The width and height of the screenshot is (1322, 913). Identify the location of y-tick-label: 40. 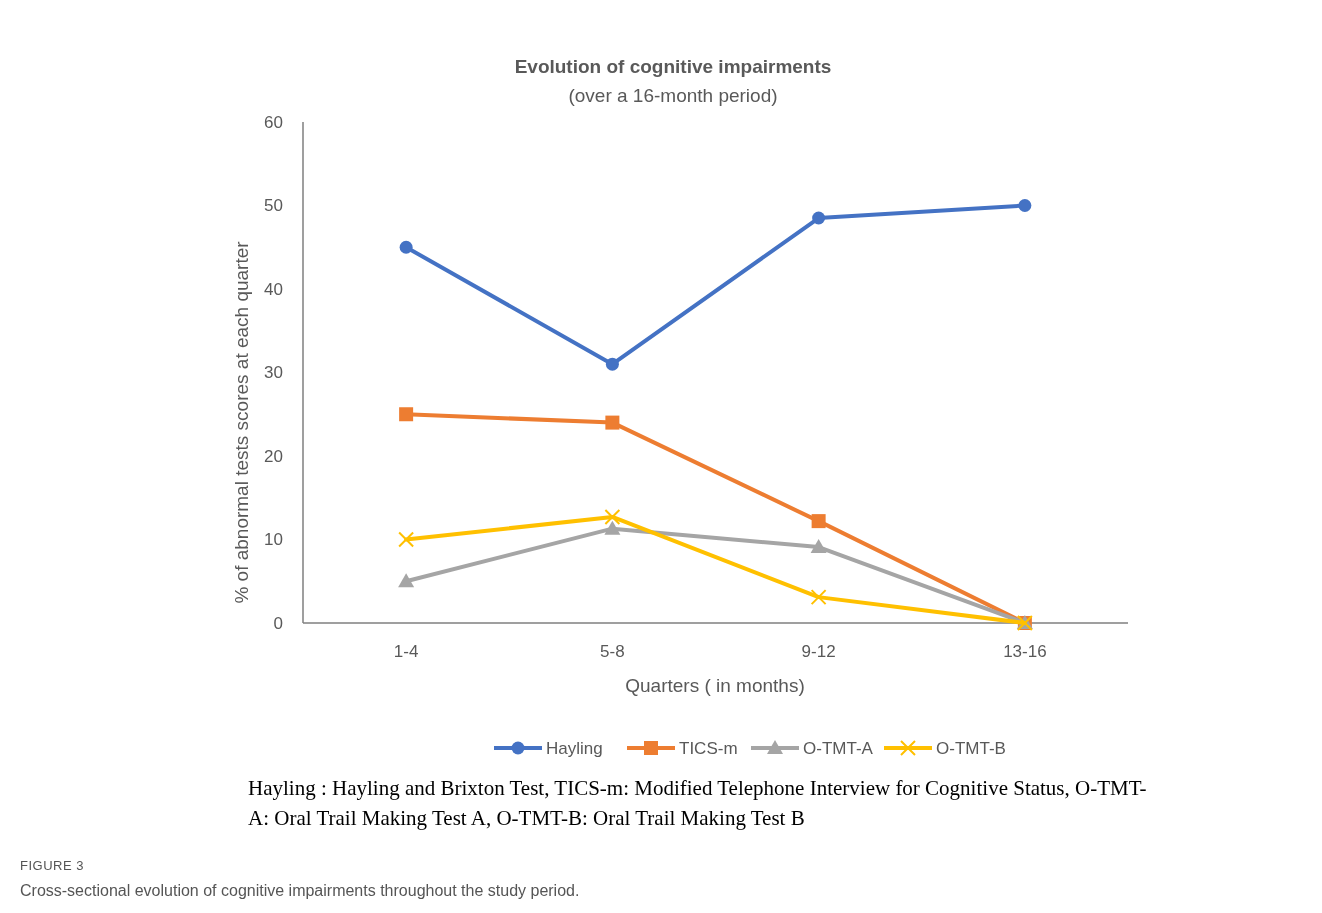
(273, 289).